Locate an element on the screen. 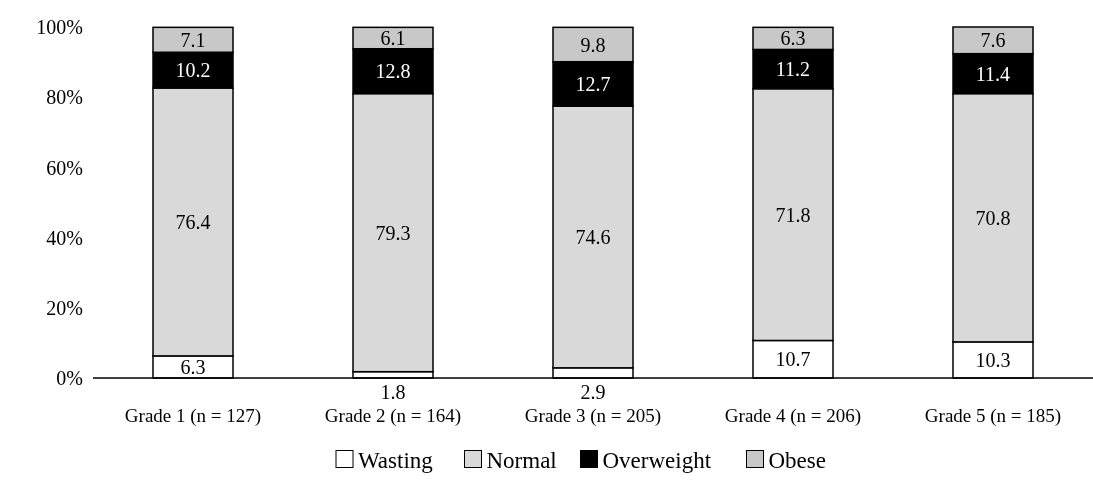 This screenshot has height=481, width=1093. data-label: 74.6 is located at coordinates (593, 237).